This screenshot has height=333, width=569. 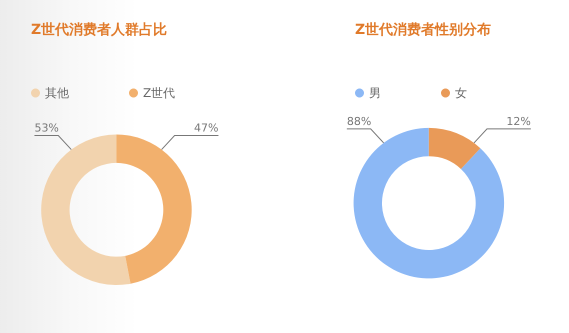 I want to click on data-label: 88%, so click(x=359, y=121).